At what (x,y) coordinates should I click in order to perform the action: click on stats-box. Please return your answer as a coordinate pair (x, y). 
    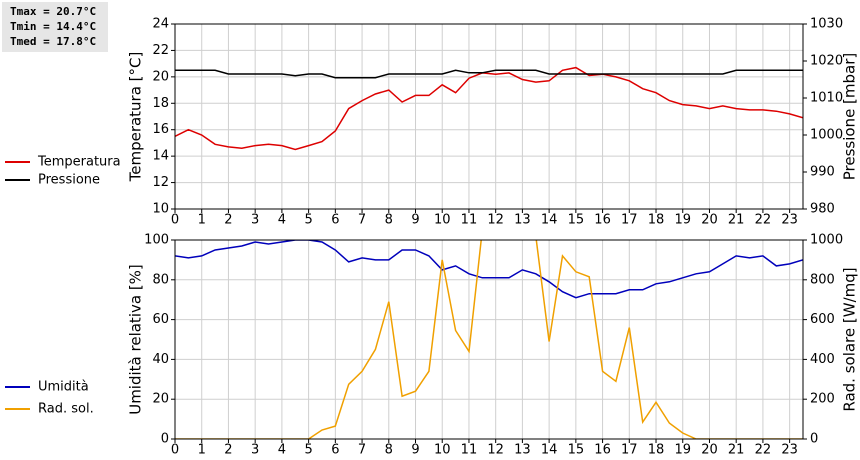
    Looking at the image, I should click on (55, 27).